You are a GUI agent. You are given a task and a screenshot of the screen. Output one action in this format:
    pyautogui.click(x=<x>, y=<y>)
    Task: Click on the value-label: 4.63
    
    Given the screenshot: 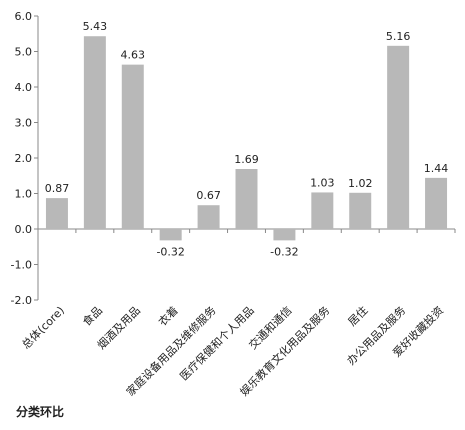 What is the action you would take?
    pyautogui.click(x=133, y=55)
    